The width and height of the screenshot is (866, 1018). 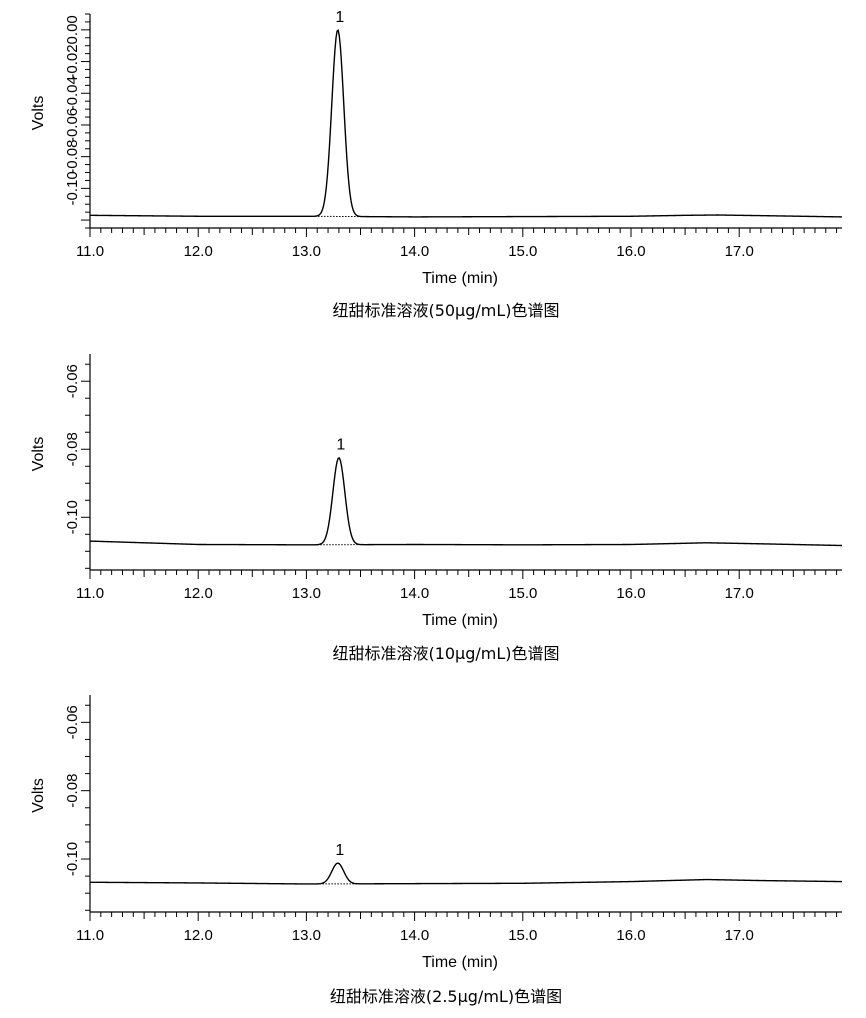 What do you see at coordinates (72, 29) in the screenshot?
I see `y-tick-label: 0.00` at bounding box center [72, 29].